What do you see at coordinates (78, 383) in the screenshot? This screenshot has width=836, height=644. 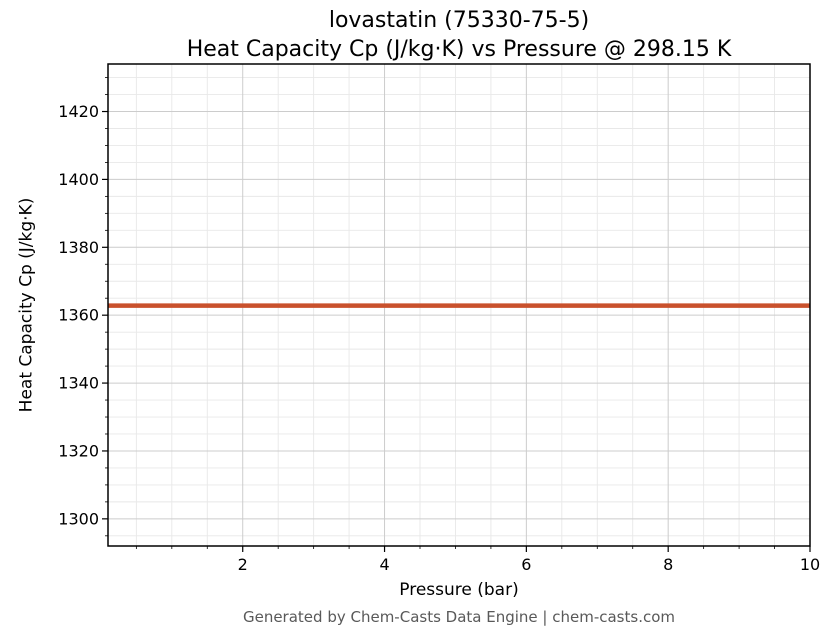 I see `y-tick-label: 1340` at bounding box center [78, 383].